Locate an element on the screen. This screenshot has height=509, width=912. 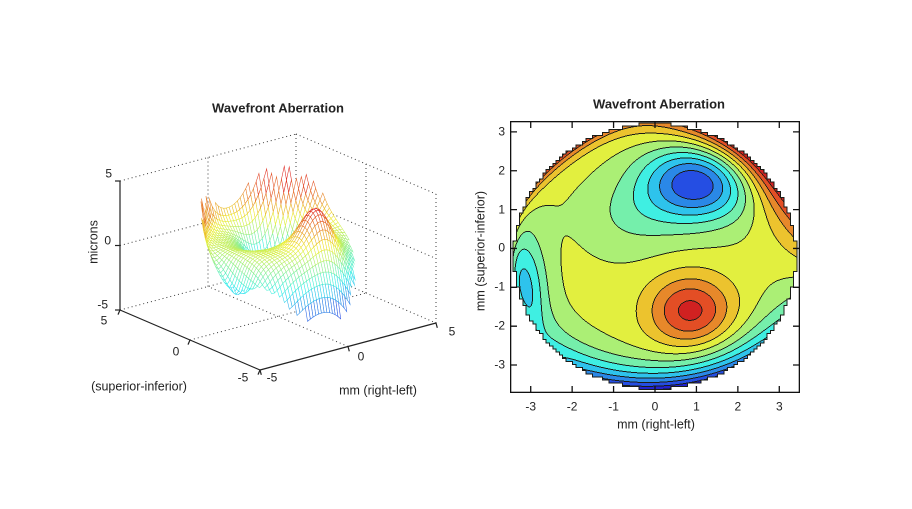
surface-y-axis-label: (superior-inferior) is located at coordinates (139, 386).